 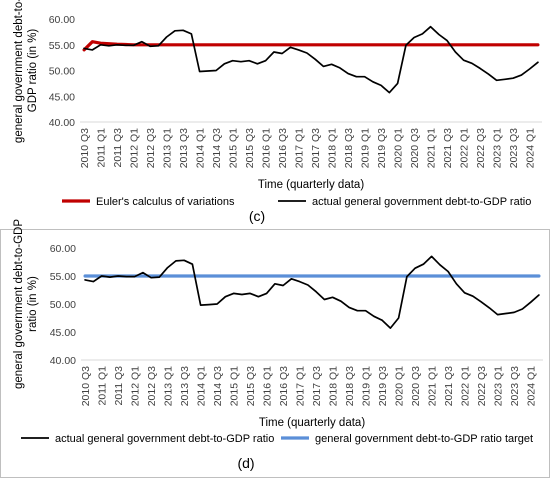 What do you see at coordinates (245, 463) in the screenshot?
I see `panel-label: (d)` at bounding box center [245, 463].